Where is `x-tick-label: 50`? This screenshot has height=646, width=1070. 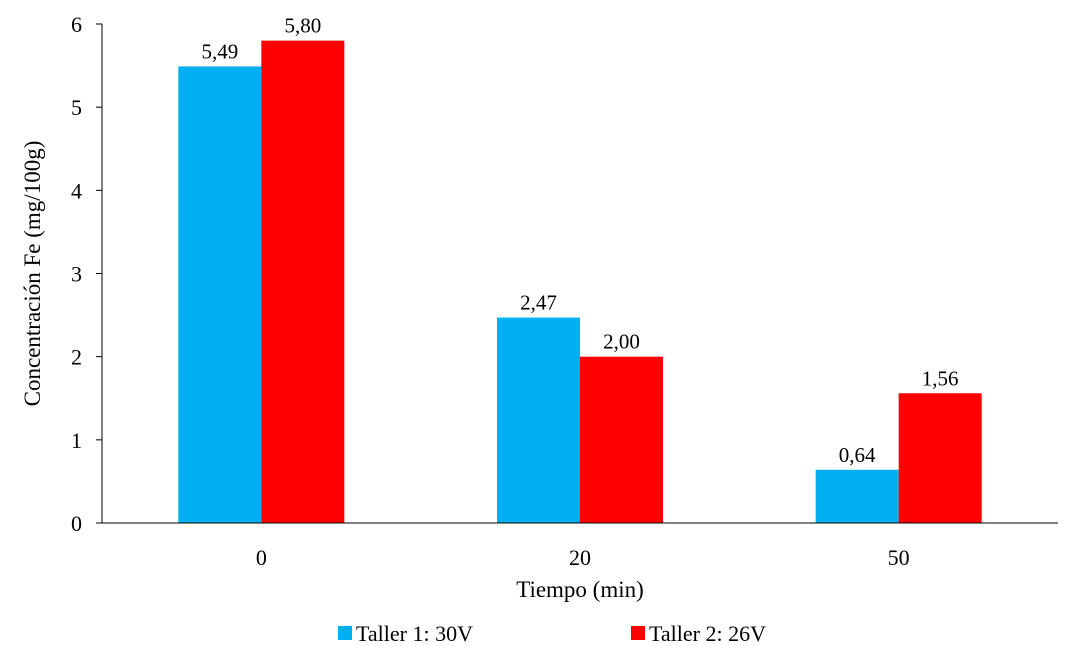
x-tick-label: 50 is located at coordinates (899, 557).